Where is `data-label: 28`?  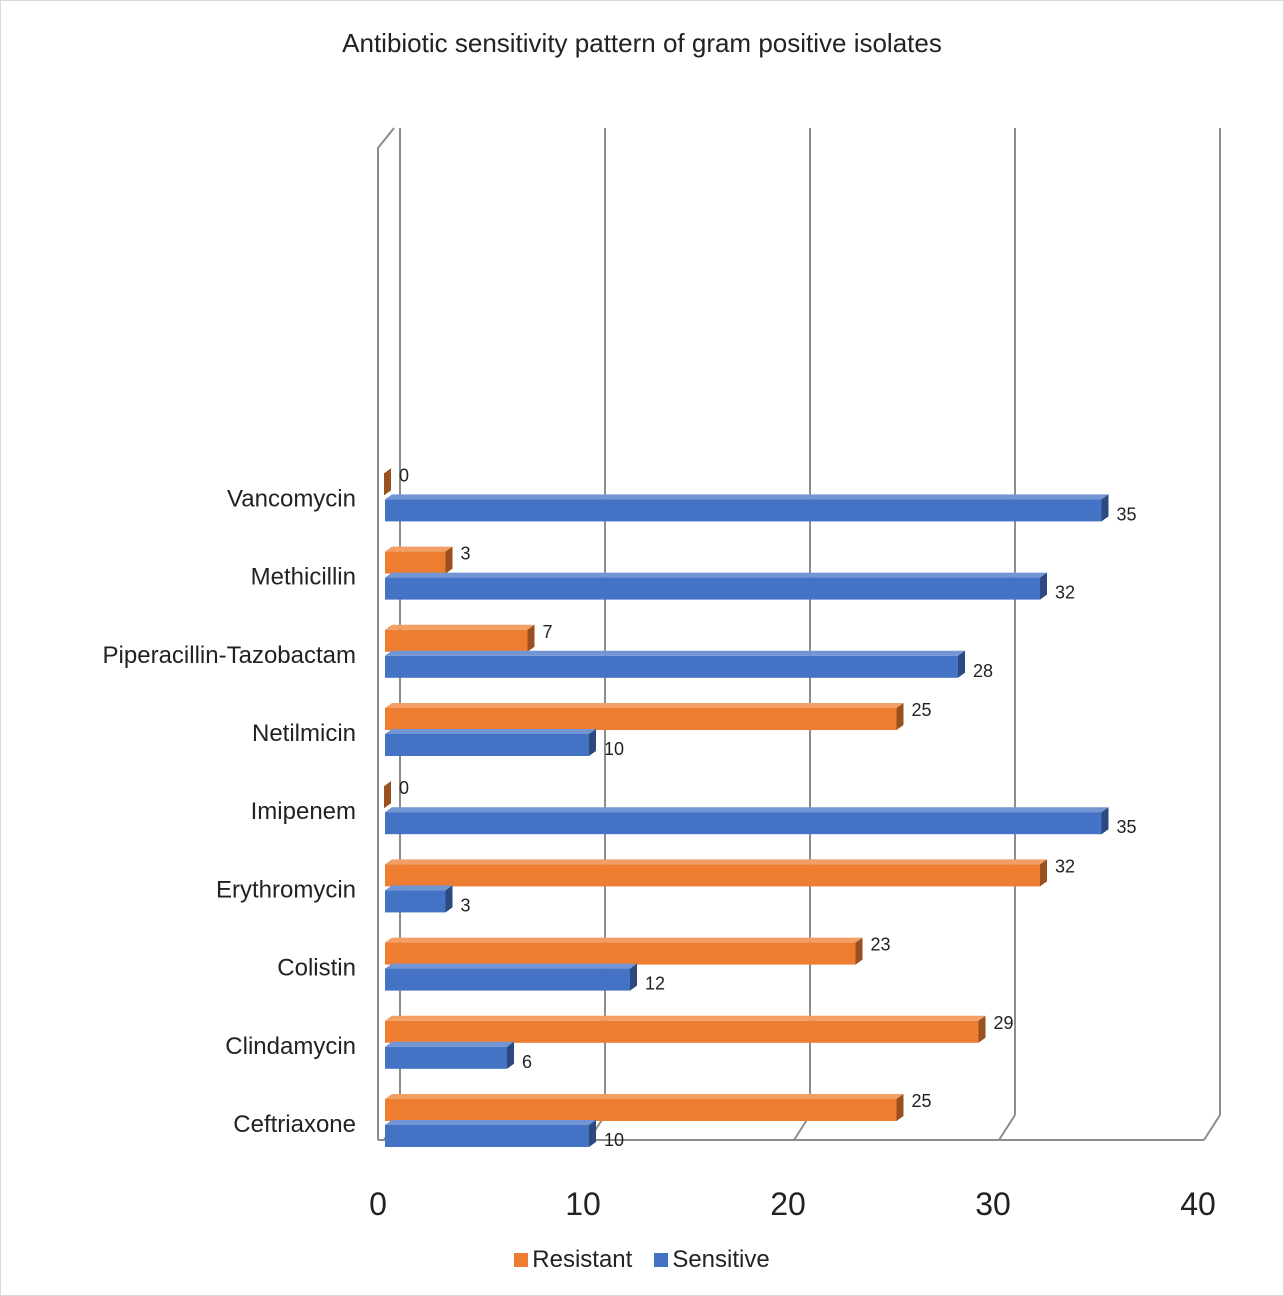 data-label: 28 is located at coordinates (983, 671).